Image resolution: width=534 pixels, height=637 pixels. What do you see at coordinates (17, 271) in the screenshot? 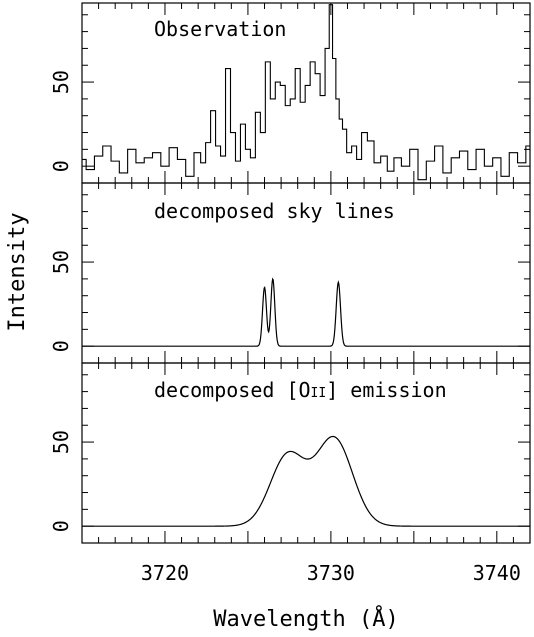
I see `y-axis-label: Intensity` at bounding box center [17, 271].